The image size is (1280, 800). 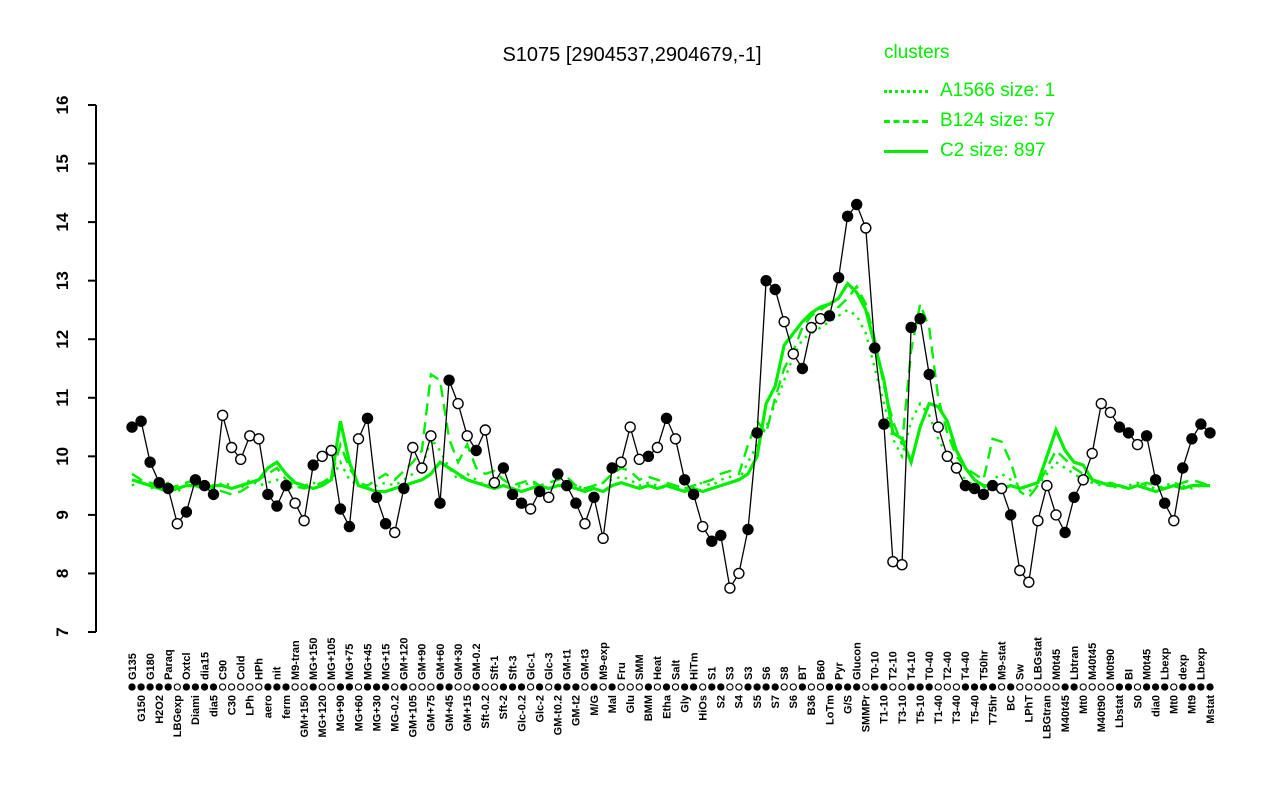 What do you see at coordinates (486, 712) in the screenshot?
I see `condition-label: Sft-0.2` at bounding box center [486, 712].